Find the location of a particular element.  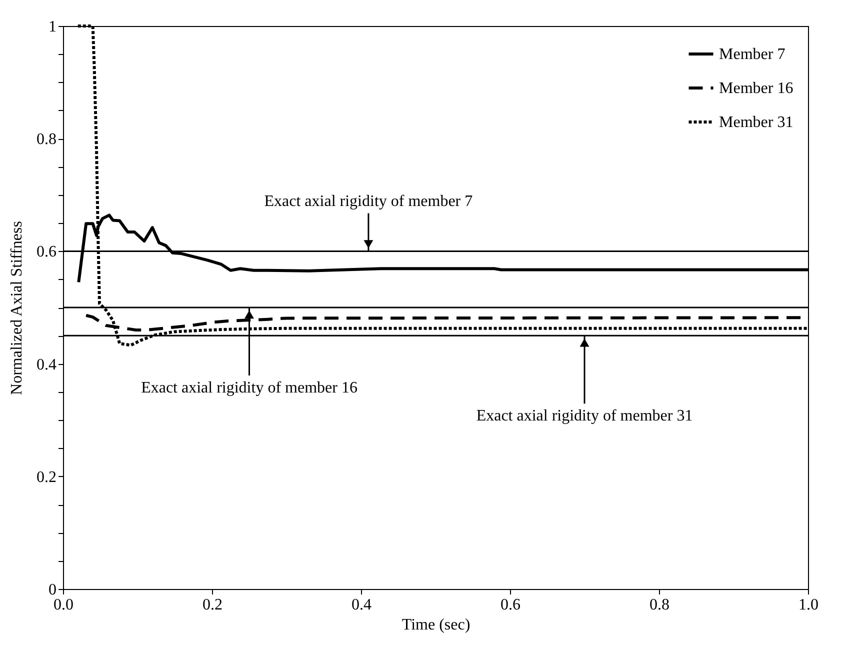

y-axis-title: Normalized Axial Stiffness is located at coordinates (17, 308).